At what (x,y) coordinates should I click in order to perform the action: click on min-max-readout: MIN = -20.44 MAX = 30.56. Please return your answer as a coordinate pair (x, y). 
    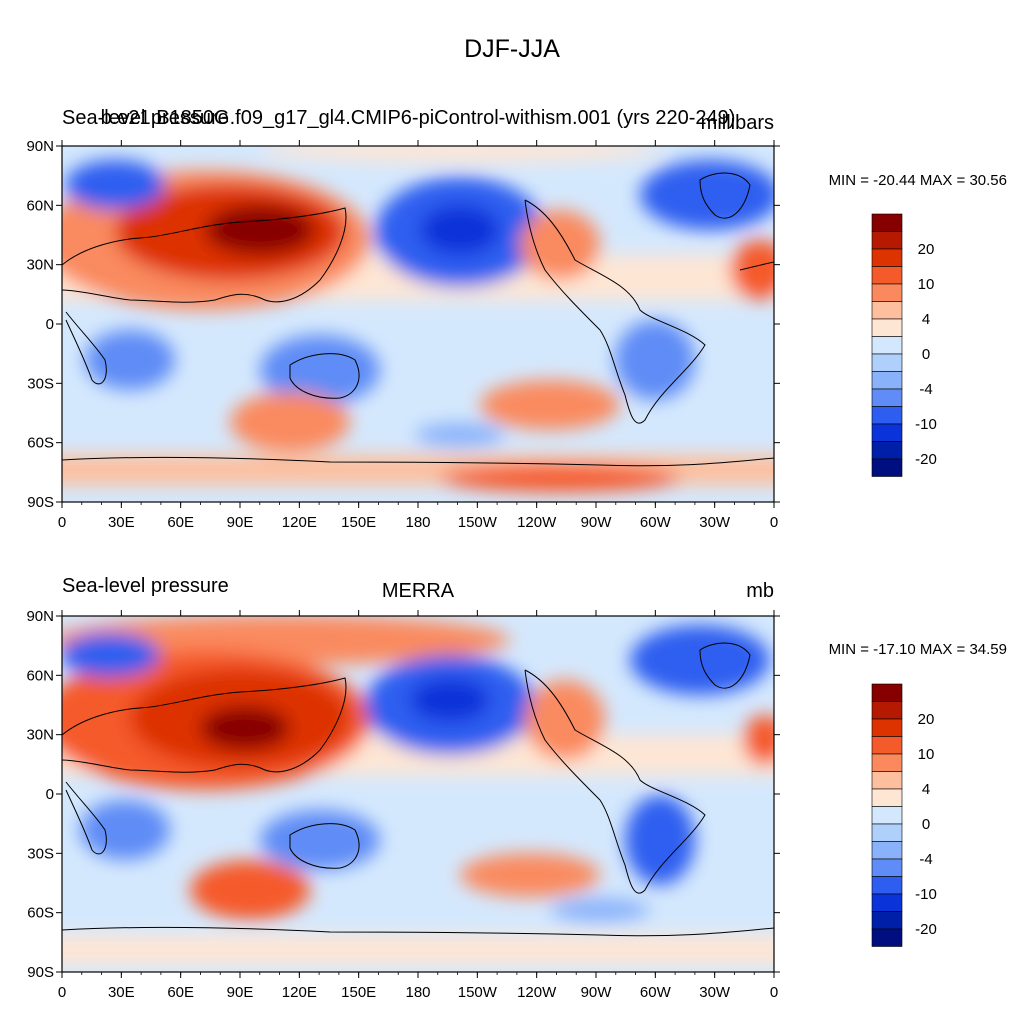
    Looking at the image, I should click on (918, 180).